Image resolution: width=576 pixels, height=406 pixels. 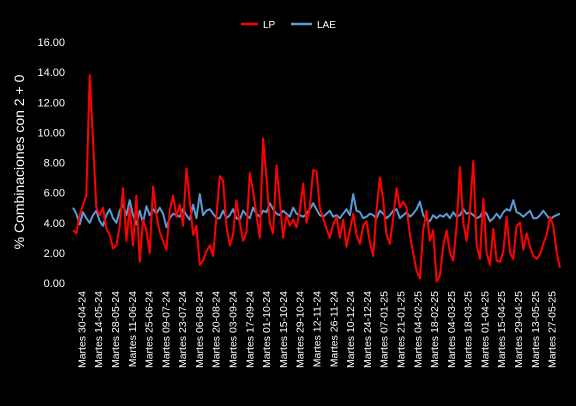 I want to click on y-tick-label: 6.00, so click(x=54, y=194).